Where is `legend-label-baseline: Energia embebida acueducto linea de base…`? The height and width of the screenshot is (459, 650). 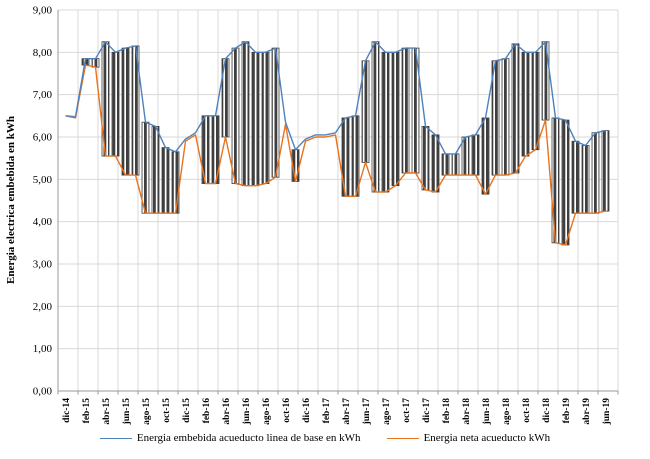 legend-label-baseline: Energia embebida acueducto linea de base… is located at coordinates (248, 438).